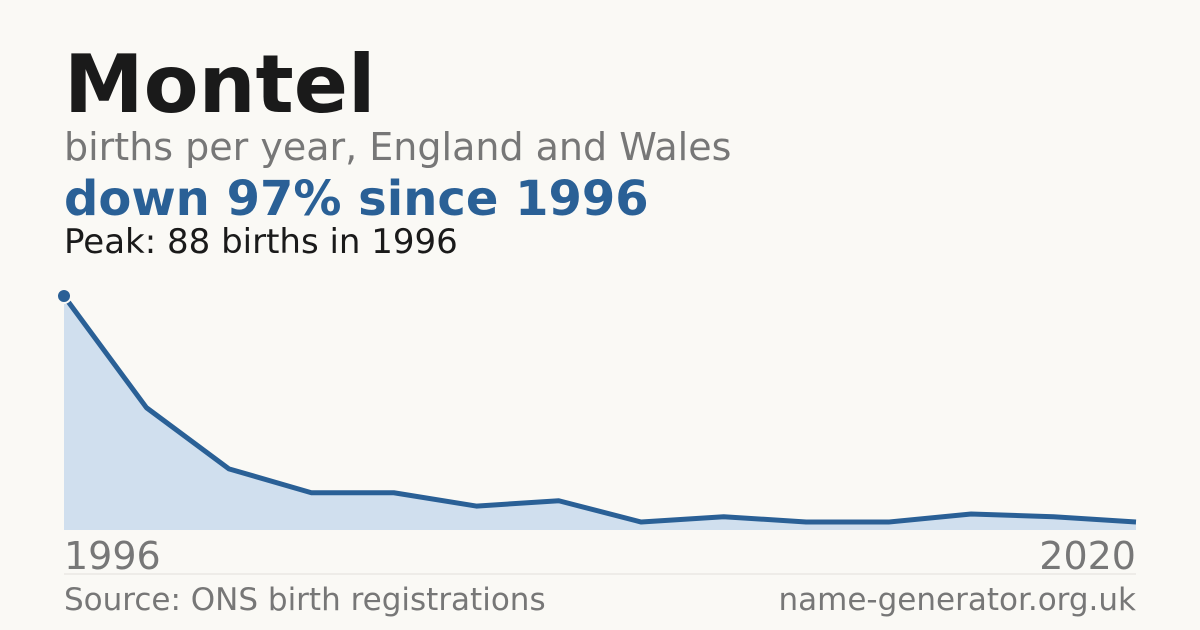 This screenshot has width=1200, height=630. What do you see at coordinates (397, 147) in the screenshot?
I see `subtitle: births per year, England and Wales` at bounding box center [397, 147].